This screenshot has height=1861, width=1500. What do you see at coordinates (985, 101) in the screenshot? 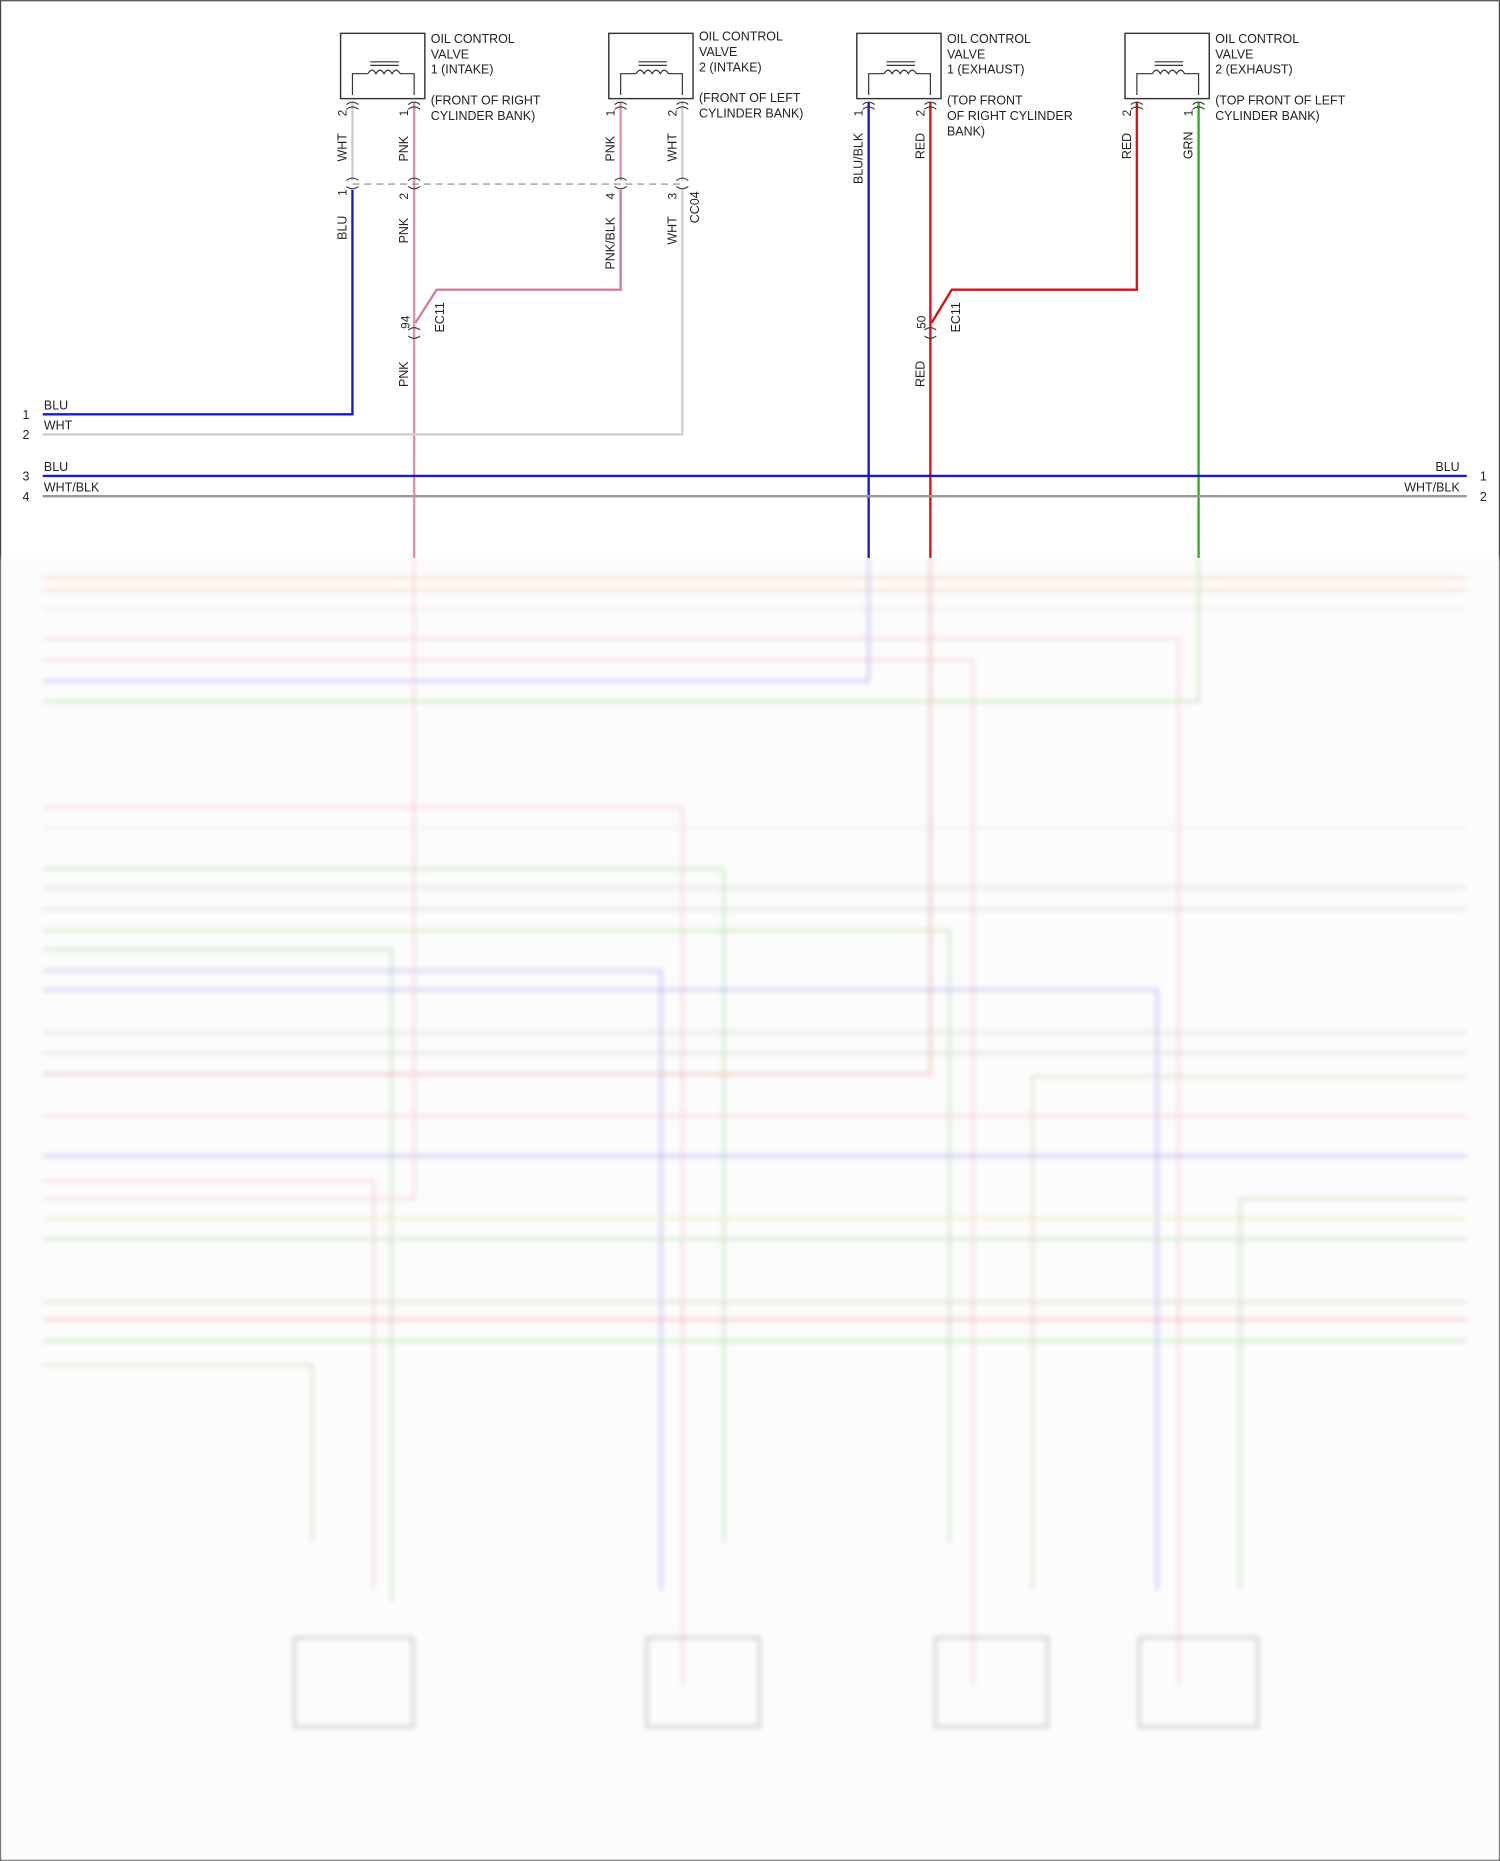
I see `diagram-label: (TOP FRONT` at bounding box center [985, 101].